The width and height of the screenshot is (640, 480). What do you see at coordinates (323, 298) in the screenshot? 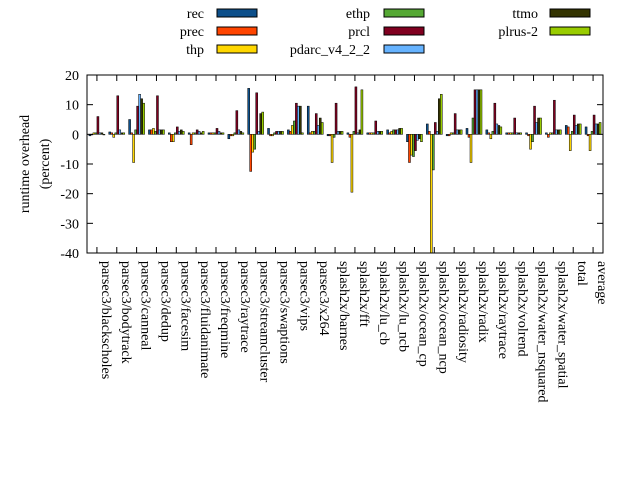
I see `x-tick-label: parsec3/x264` at bounding box center [323, 298].